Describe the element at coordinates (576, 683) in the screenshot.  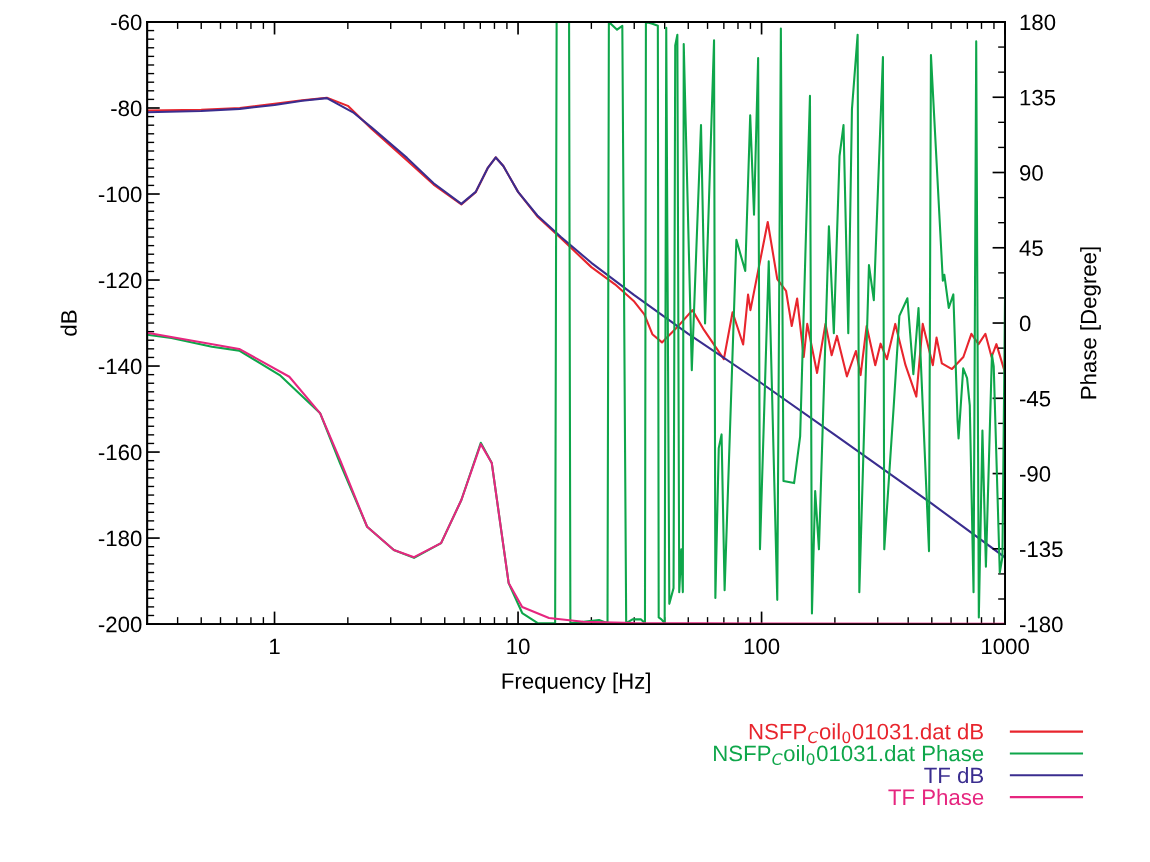
I see `x-axis-title: Frequency [Hz]` at that location.